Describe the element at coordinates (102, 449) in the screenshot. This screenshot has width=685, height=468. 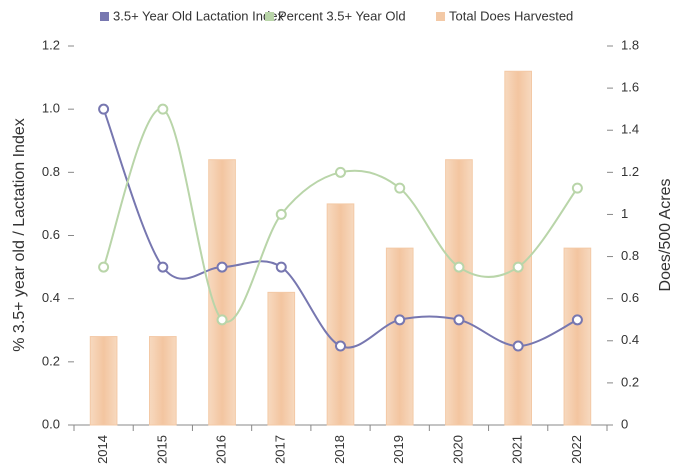
I see `x-tick-label: 2014` at that location.